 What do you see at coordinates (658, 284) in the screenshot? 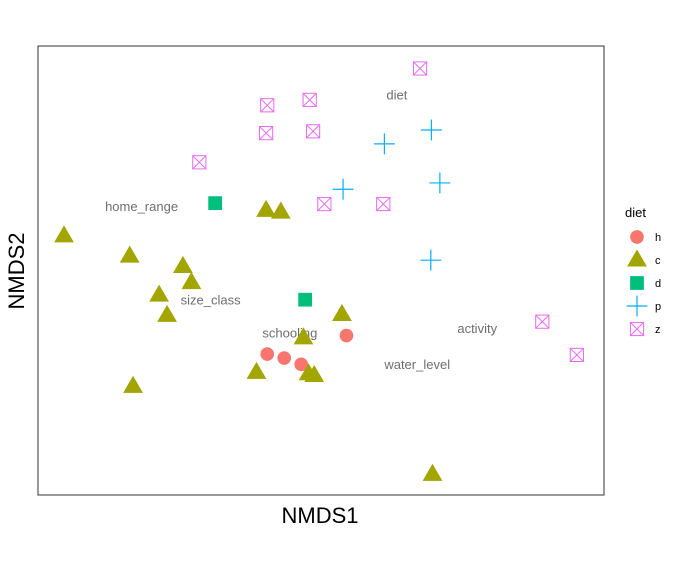
I see `legend-label-d: d` at bounding box center [658, 284].